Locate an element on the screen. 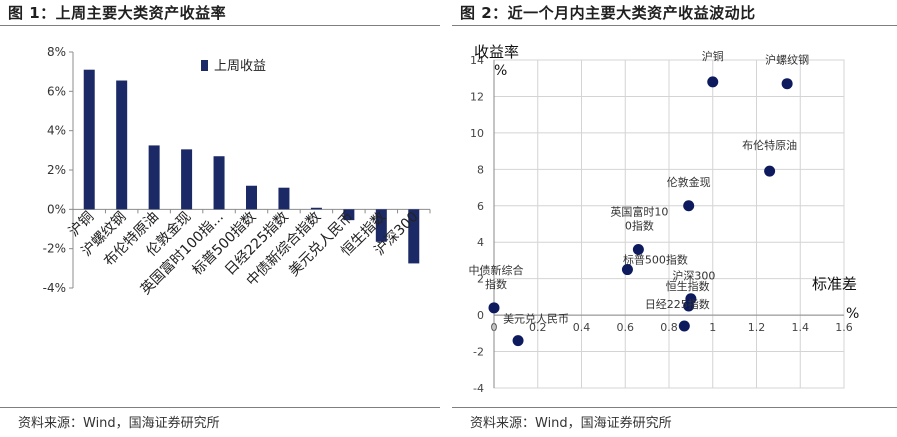  x-tick-label: 0.4 is located at coordinates (582, 327).